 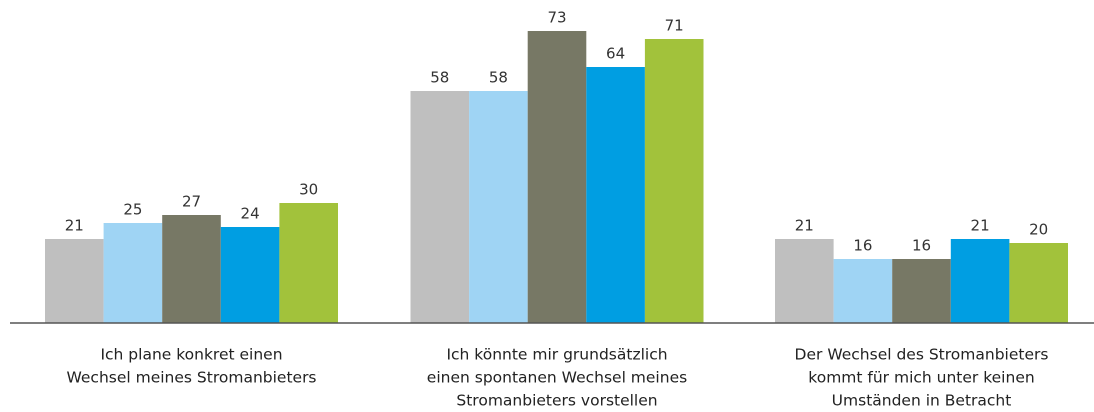 What do you see at coordinates (674, 26) in the screenshot?
I see `value-label: 71` at bounding box center [674, 26].